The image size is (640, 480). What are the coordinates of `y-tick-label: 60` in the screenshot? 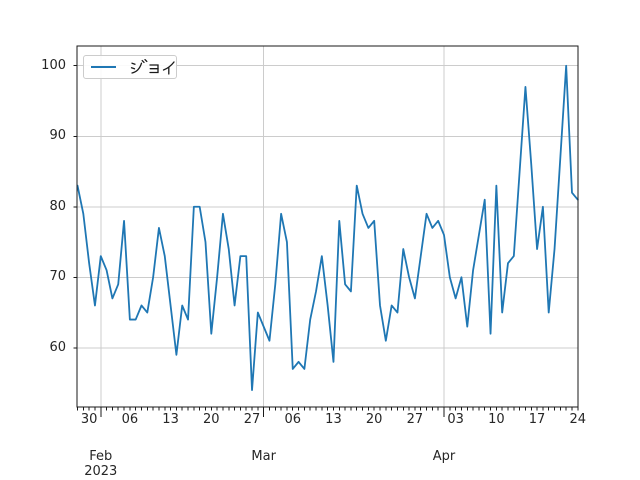 It's located at (57, 347).